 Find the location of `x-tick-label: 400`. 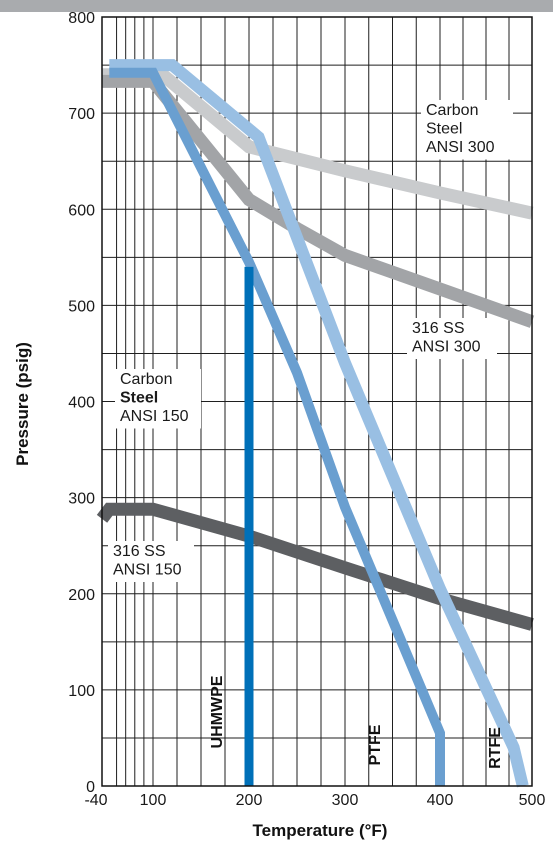

x-tick-label: 400 is located at coordinates (440, 800).